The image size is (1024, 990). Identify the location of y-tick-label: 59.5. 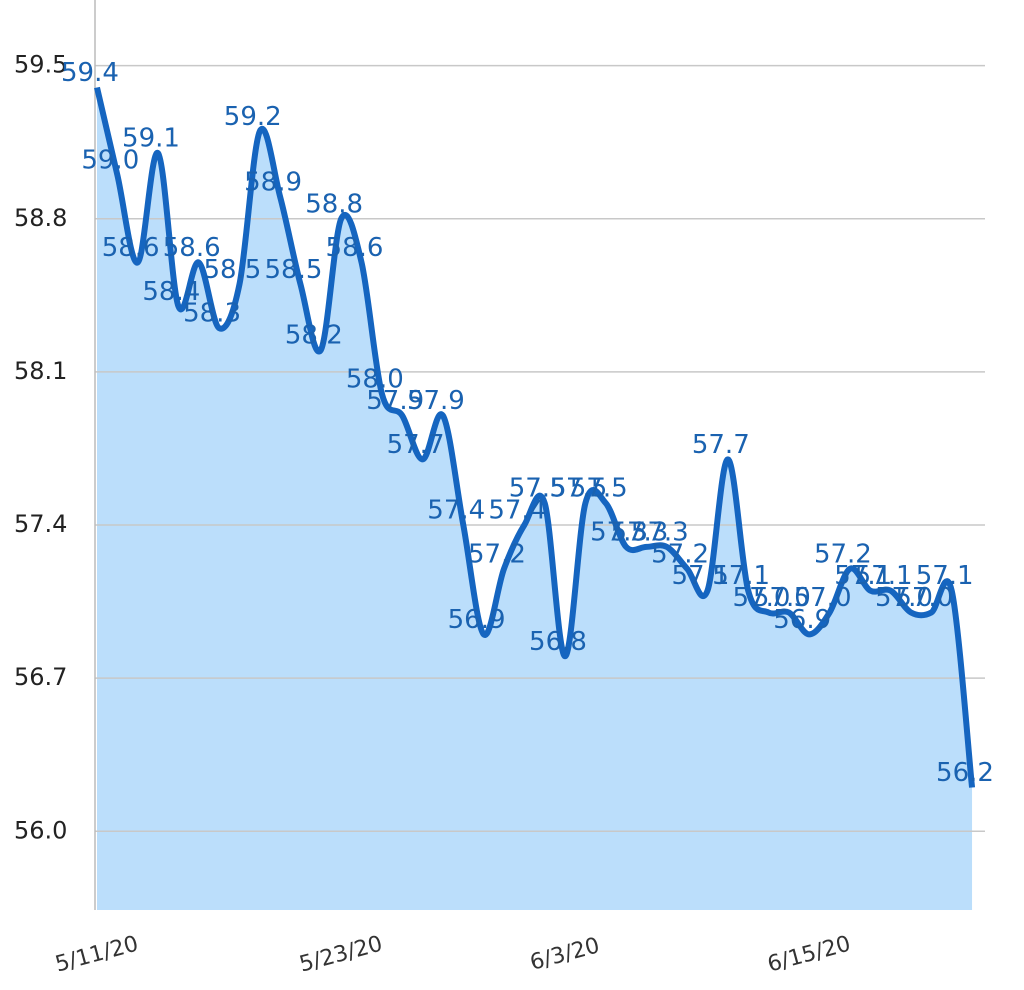
(40, 65).